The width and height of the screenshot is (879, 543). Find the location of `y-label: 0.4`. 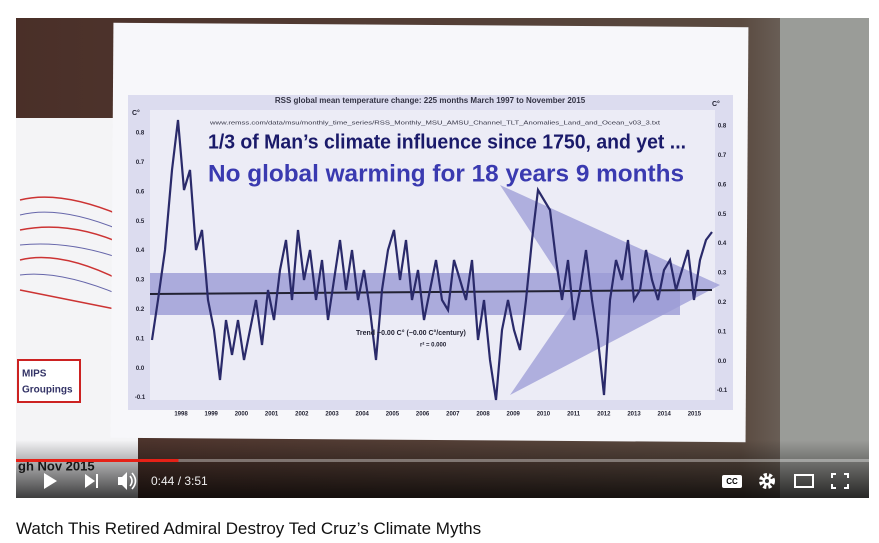

y-label: 0.4 is located at coordinates (140, 251).